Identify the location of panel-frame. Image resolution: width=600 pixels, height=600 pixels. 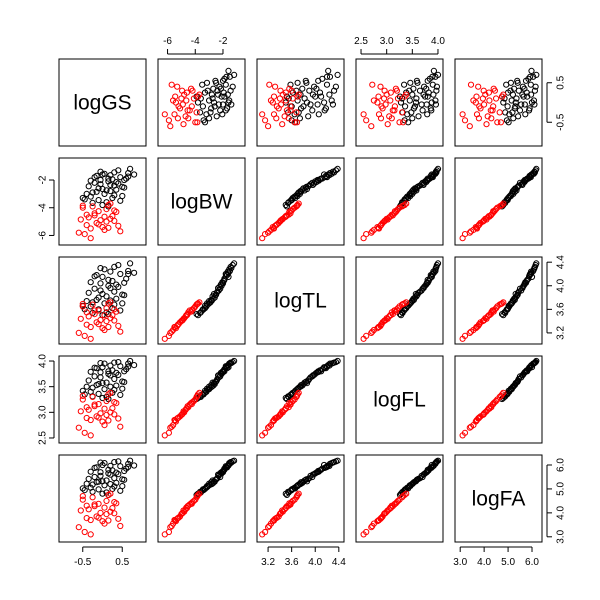
(399, 201).